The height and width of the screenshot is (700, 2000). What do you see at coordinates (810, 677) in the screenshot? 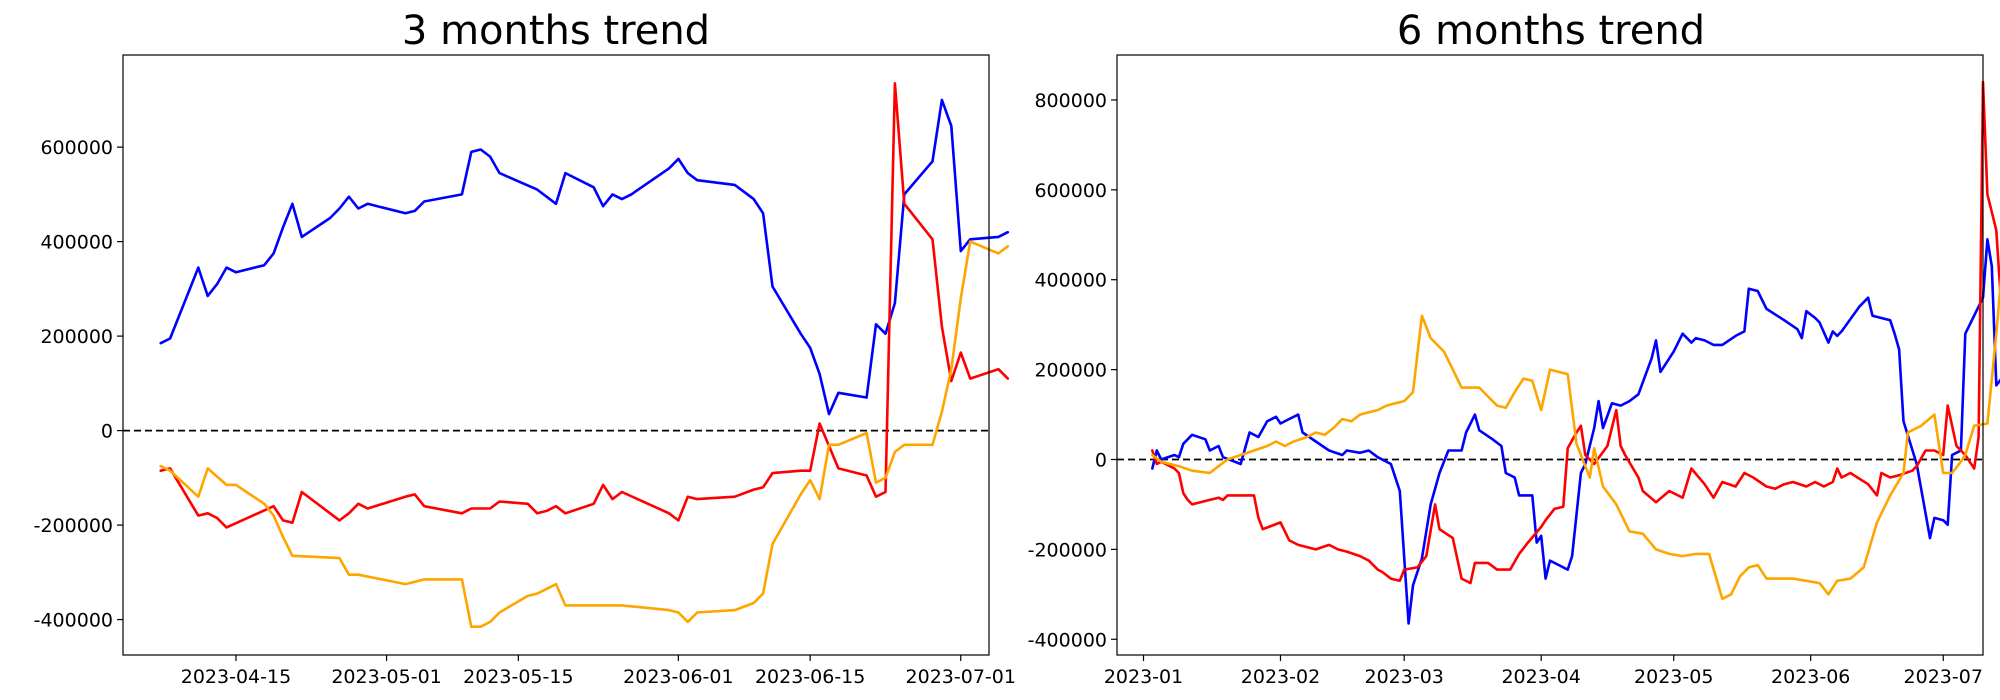
I see `x-tick-label: 2023-06-15` at bounding box center [810, 677].